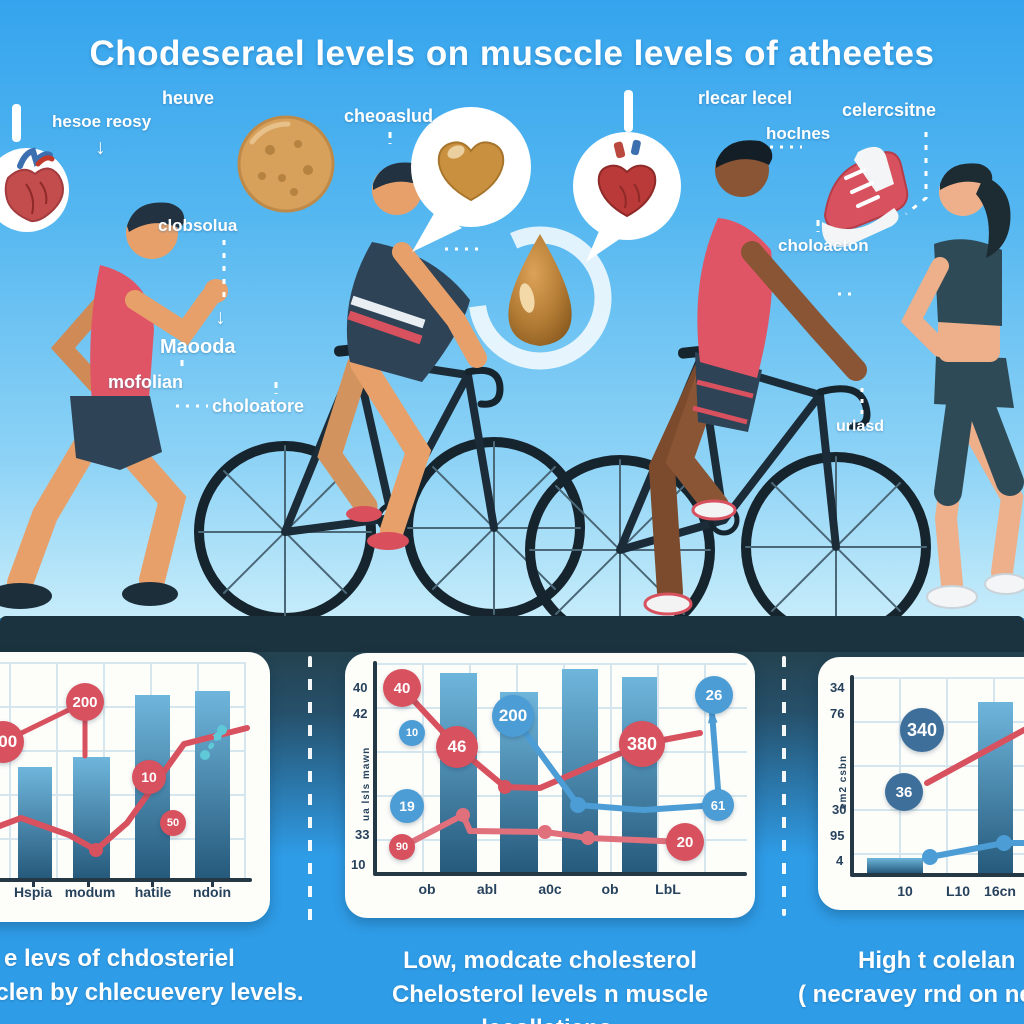 The width and height of the screenshot is (1024, 1024). Describe the element at coordinates (188, 98) in the screenshot. I see `scene-label: heuve` at that location.